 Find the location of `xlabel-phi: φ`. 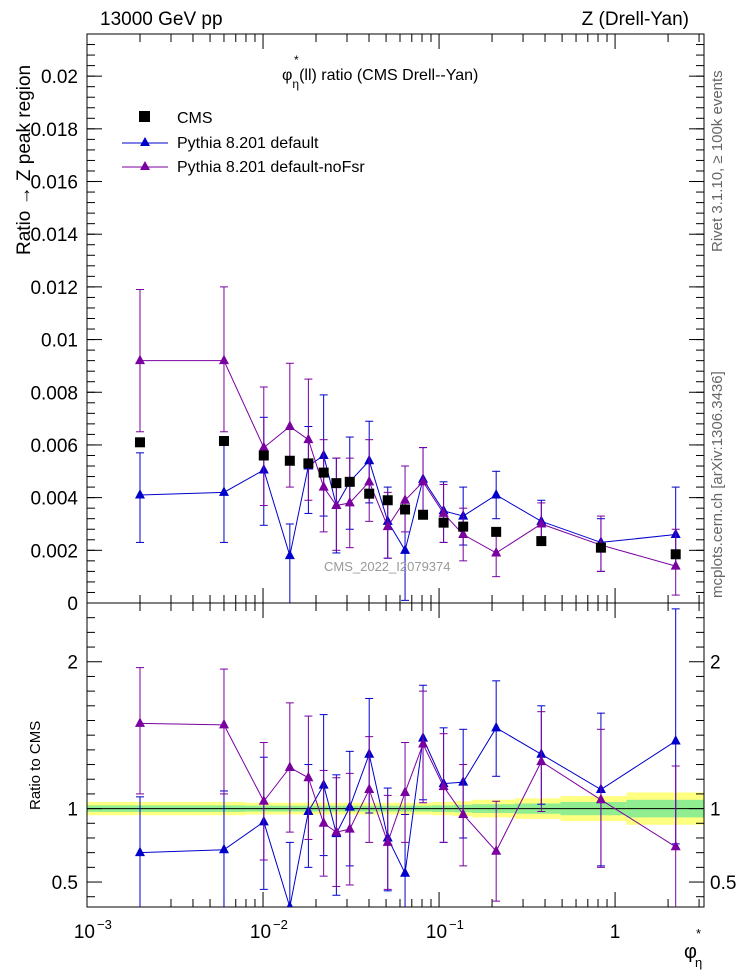

xlabel-phi: φ is located at coordinates (690, 952).